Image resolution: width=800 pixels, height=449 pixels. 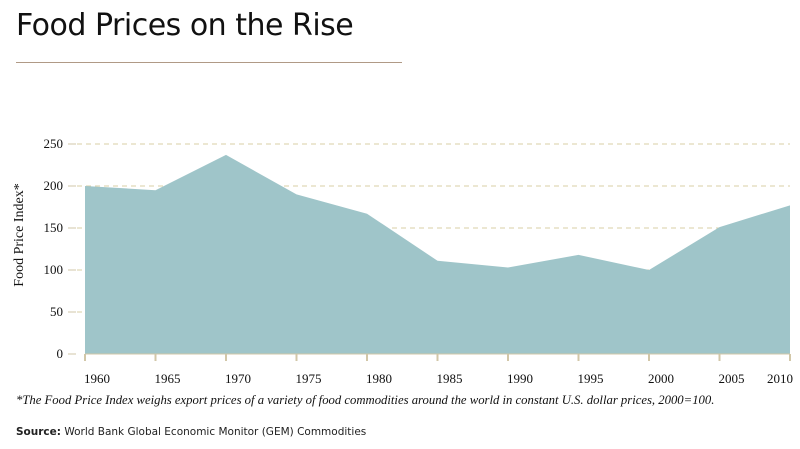 I want to click on y-tick-label: 0, so click(x=60, y=353).